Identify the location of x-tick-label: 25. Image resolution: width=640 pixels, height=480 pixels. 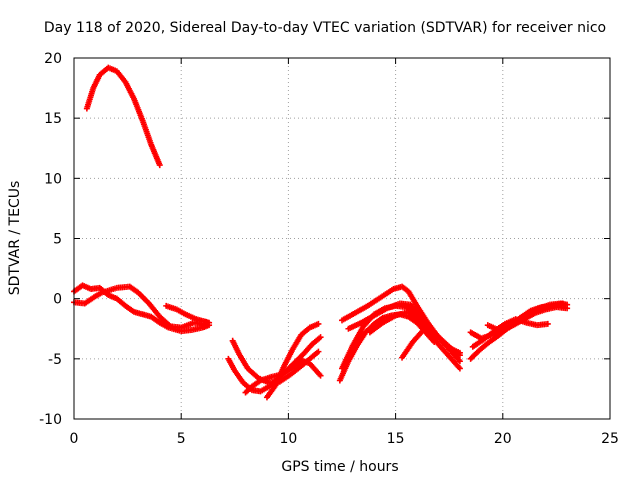
(610, 439).